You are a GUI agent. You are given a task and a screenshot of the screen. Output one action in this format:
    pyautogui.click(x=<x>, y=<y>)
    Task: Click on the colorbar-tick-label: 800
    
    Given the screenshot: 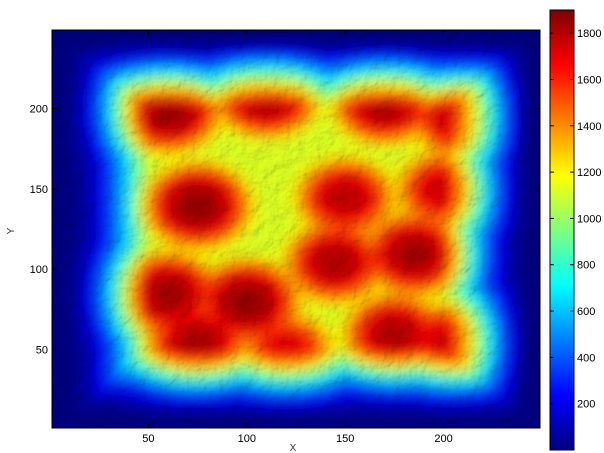 What is the action you would take?
    pyautogui.click(x=586, y=266)
    